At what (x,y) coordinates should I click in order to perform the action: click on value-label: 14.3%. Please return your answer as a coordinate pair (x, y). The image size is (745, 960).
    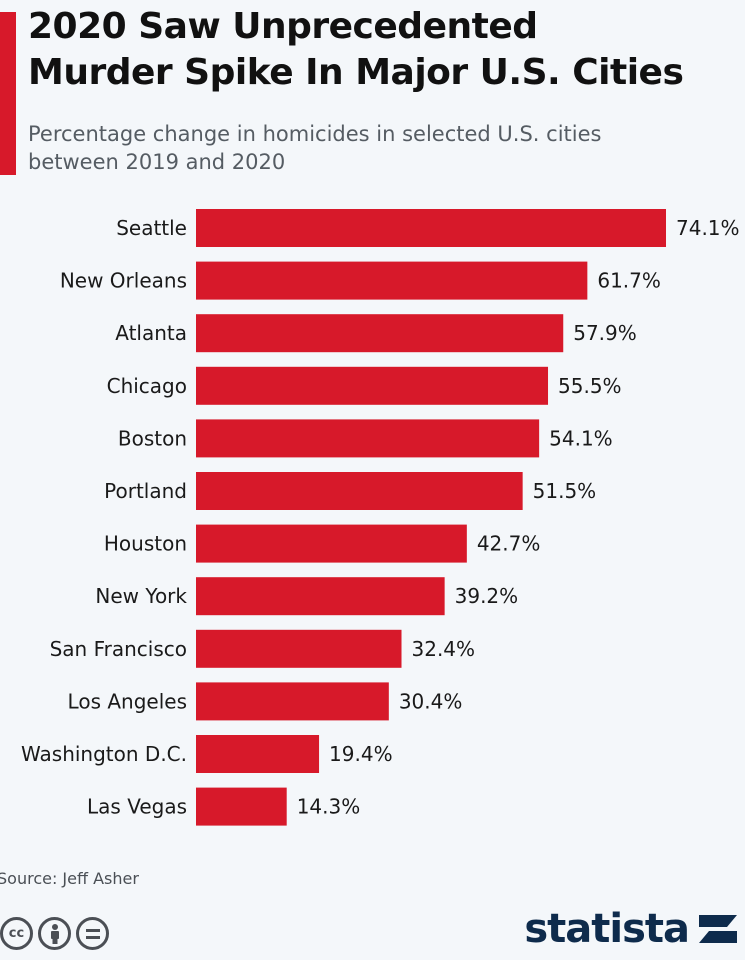
    Looking at the image, I should click on (329, 807).